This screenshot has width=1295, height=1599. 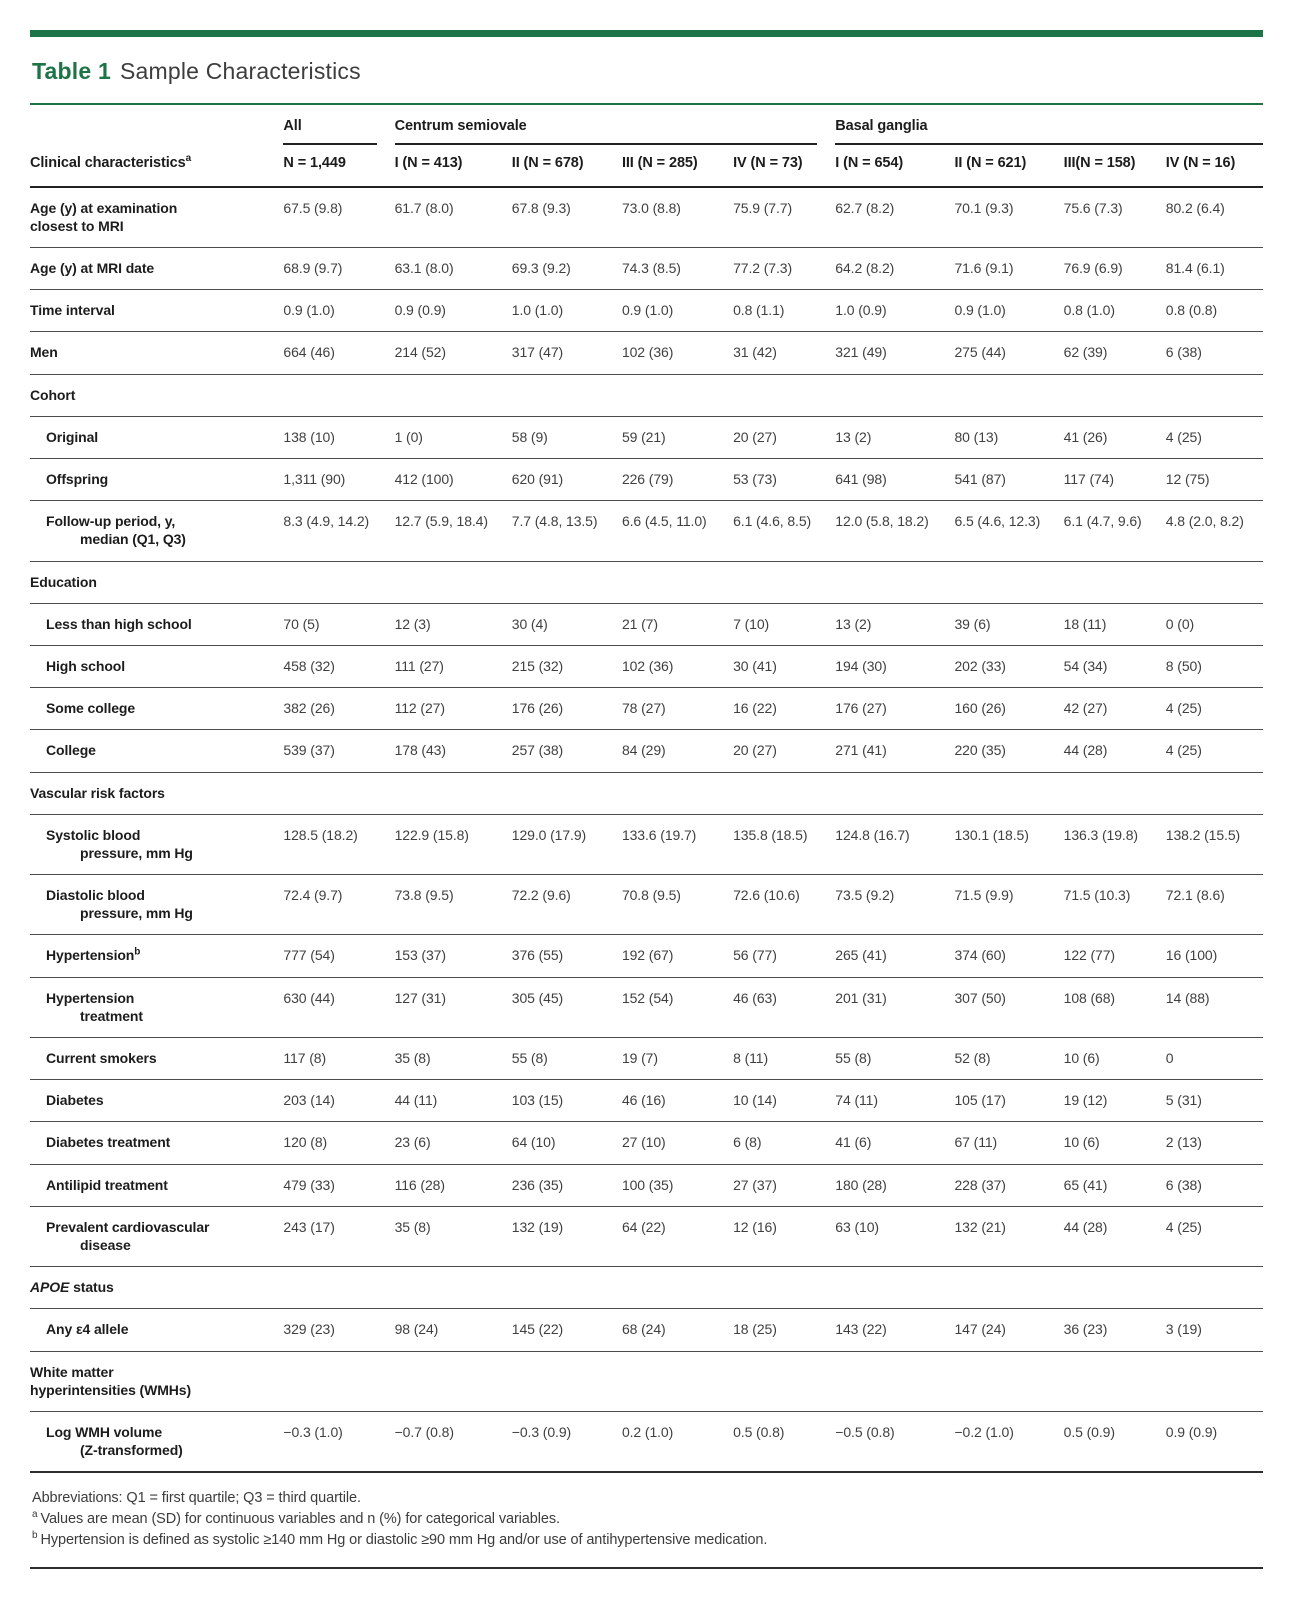 I want to click on cell-value: 12 (3), so click(x=453, y=624).